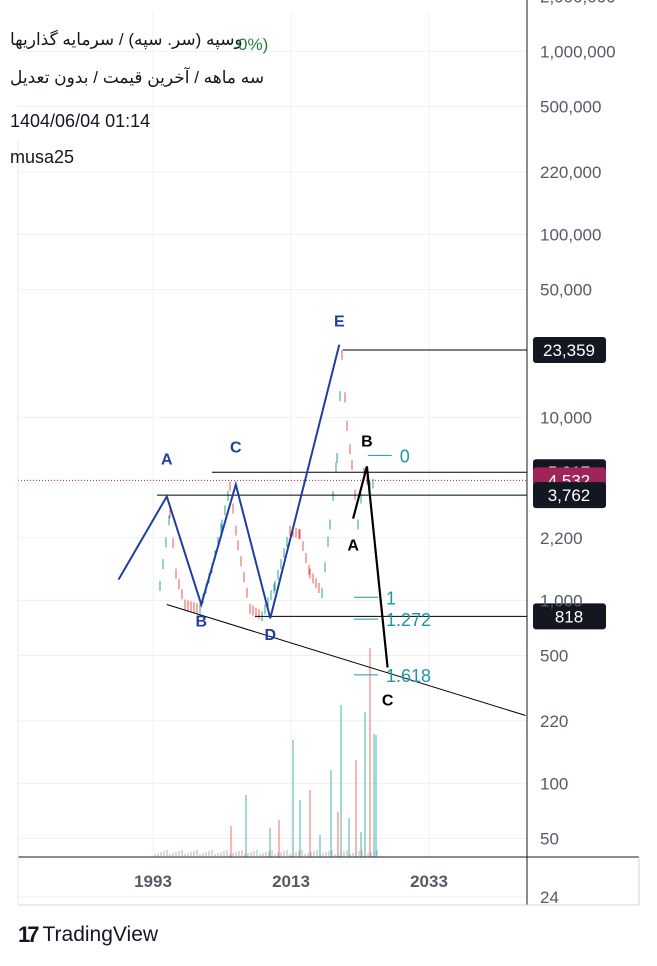 The height and width of the screenshot is (966, 657). What do you see at coordinates (353, 546) in the screenshot?
I see `projection-label: A` at bounding box center [353, 546].